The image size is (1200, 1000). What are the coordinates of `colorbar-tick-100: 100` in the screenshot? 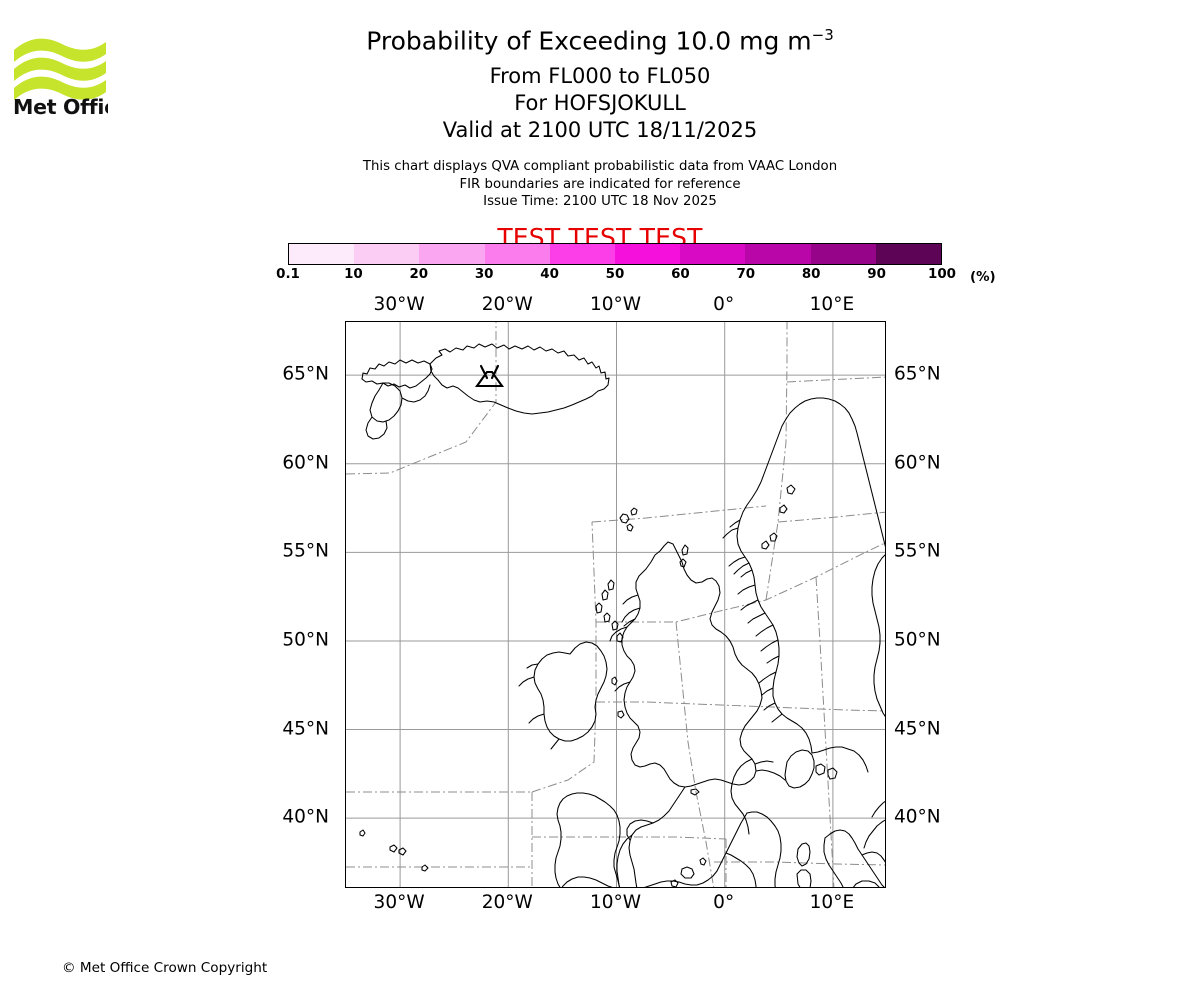 It's located at (942, 274).